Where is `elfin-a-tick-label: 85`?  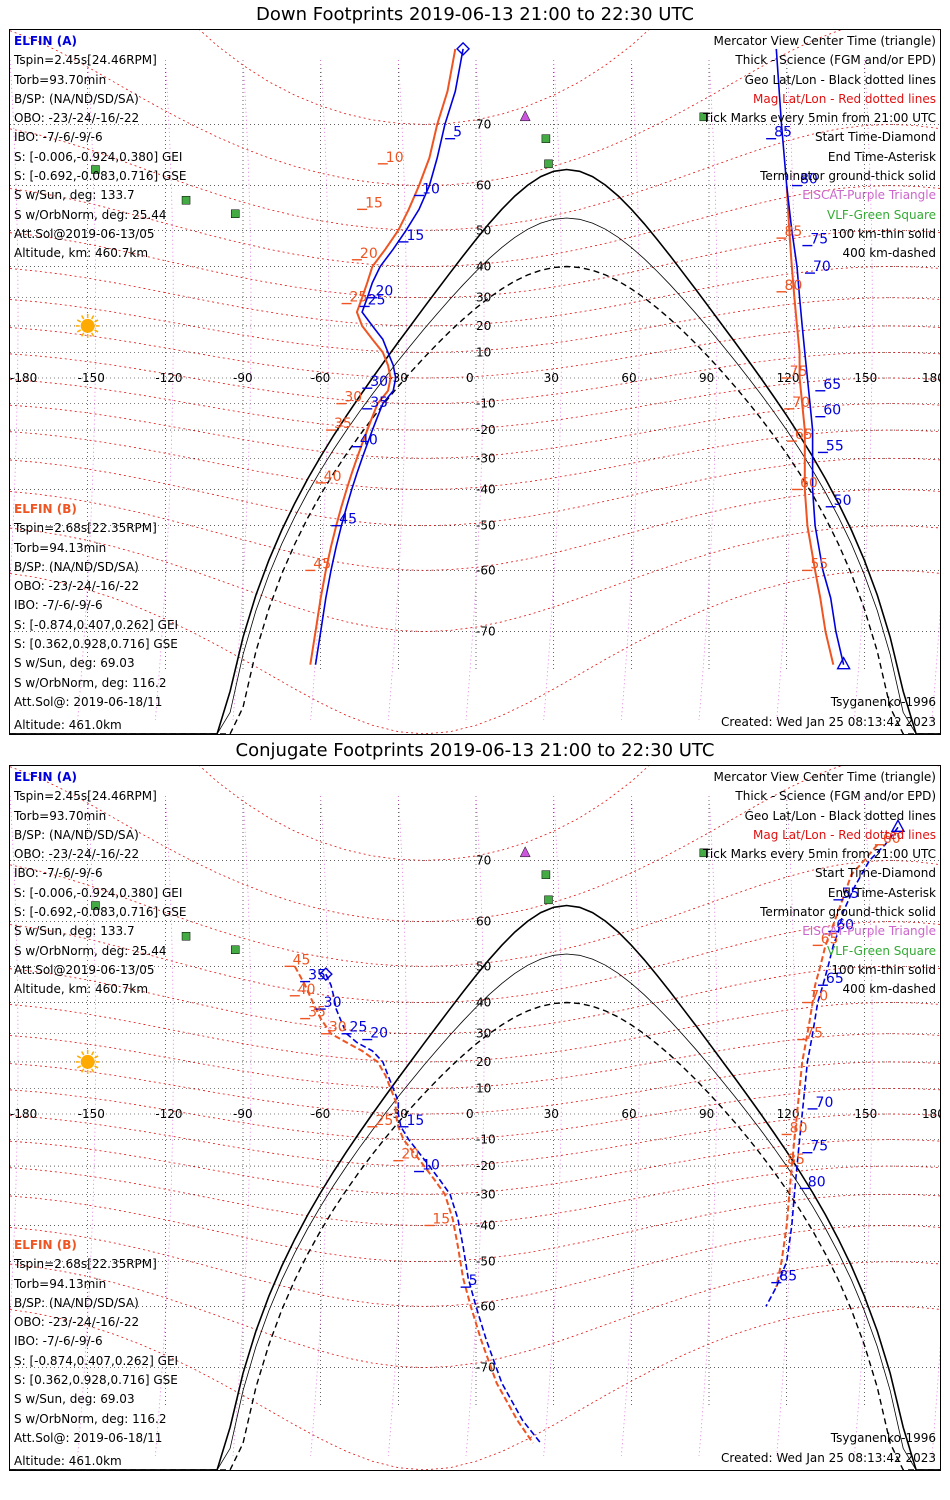
elfin-a-tick-label: 85 is located at coordinates (783, 133).